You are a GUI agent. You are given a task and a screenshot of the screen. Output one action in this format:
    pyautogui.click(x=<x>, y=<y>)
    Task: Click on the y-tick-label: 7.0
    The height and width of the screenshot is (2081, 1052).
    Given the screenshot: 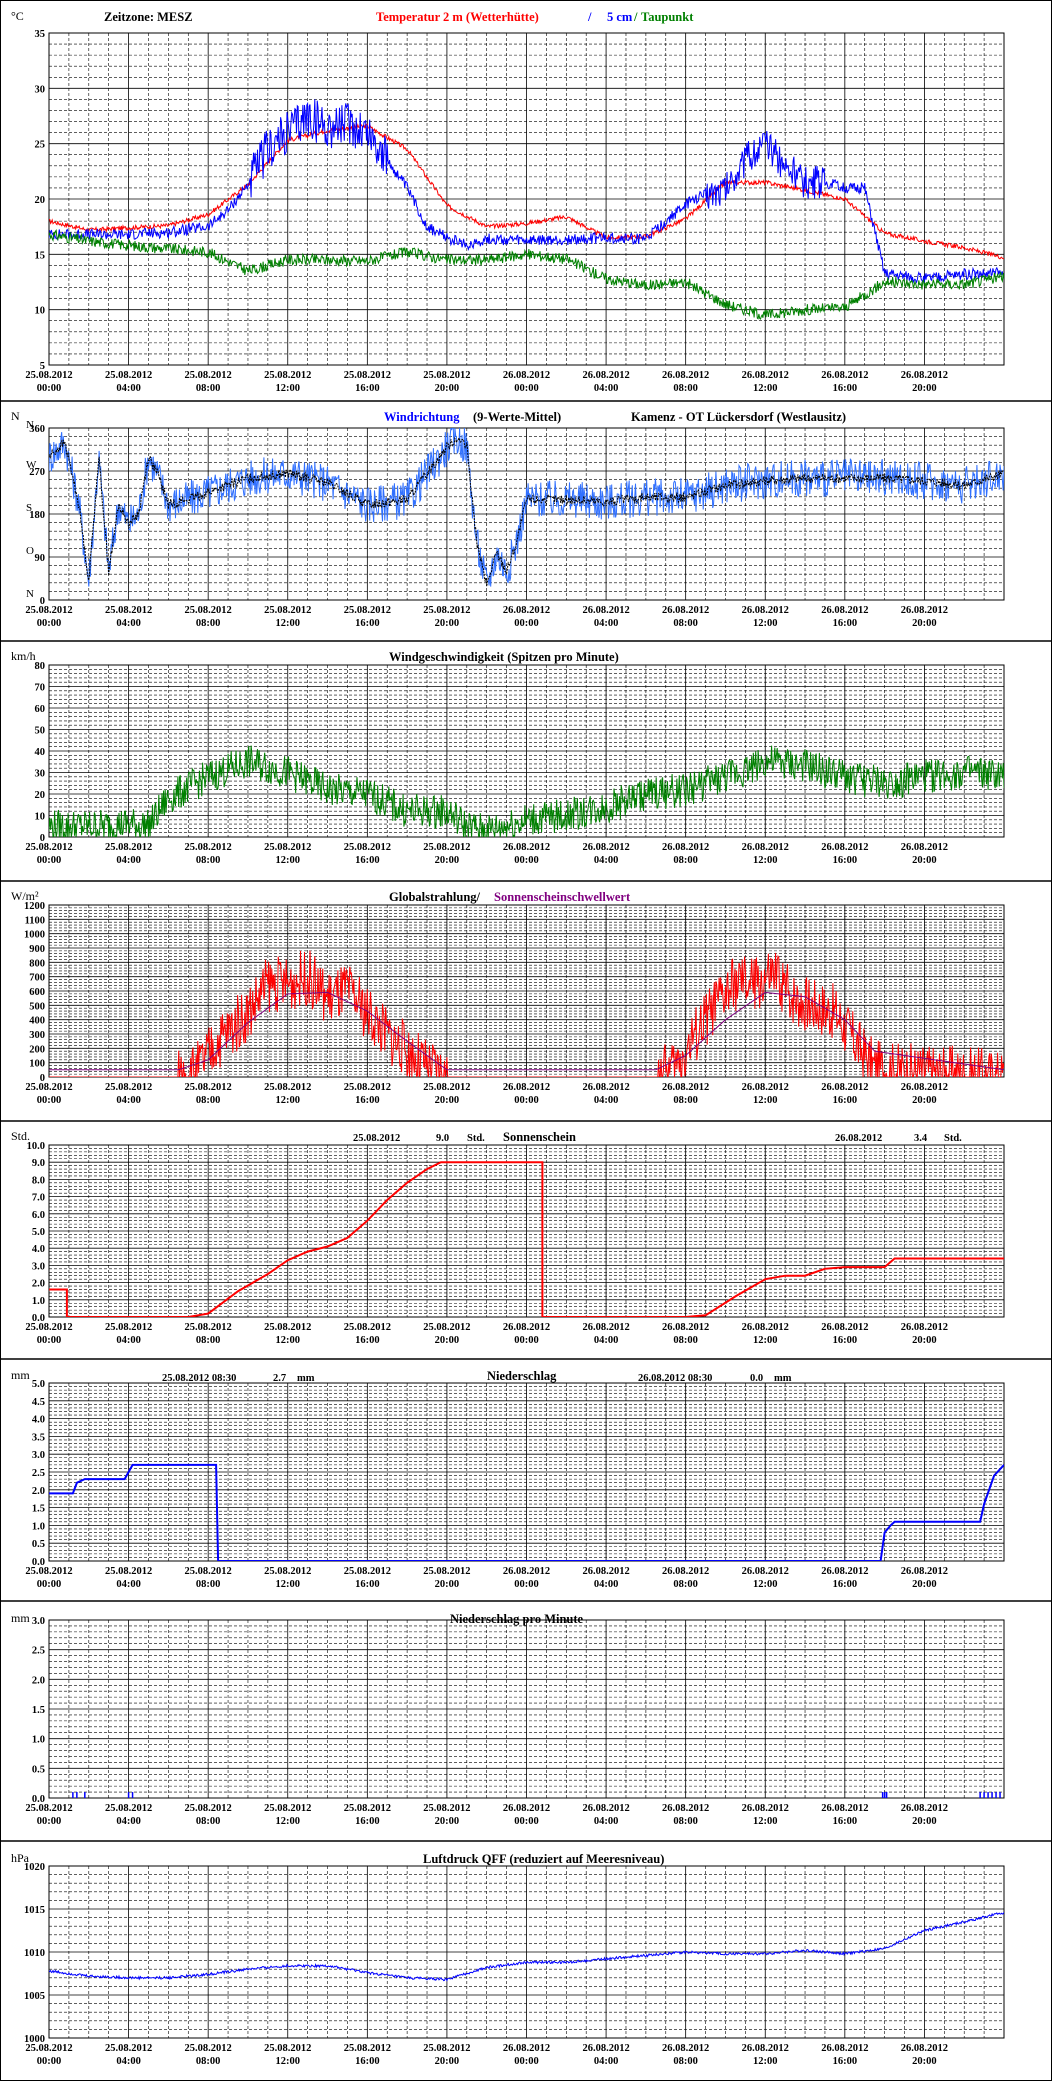 What is the action you would take?
    pyautogui.click(x=38, y=1198)
    